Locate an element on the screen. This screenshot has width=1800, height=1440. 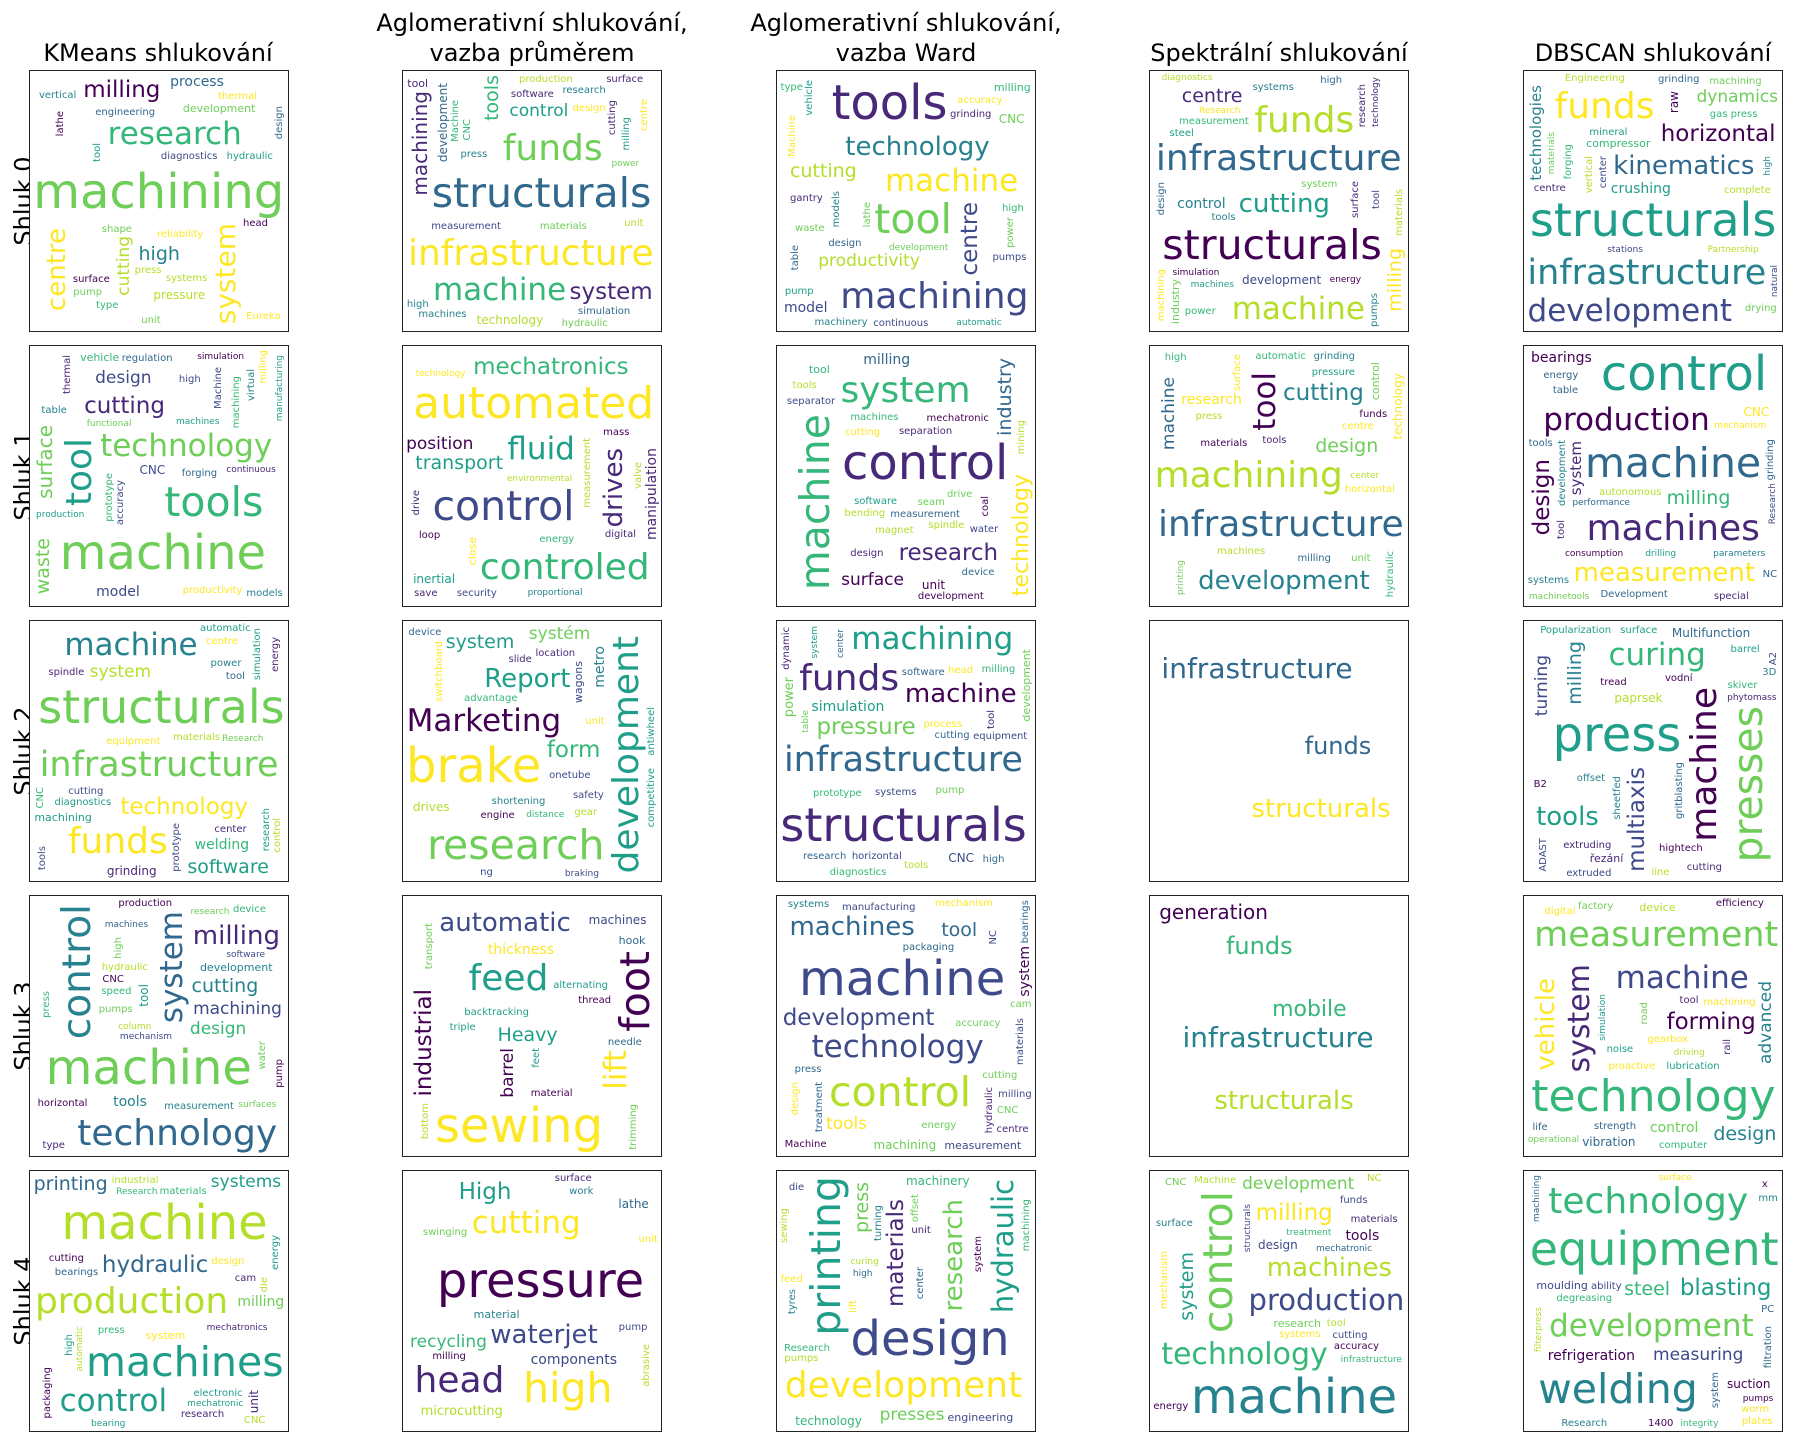
cloud-word: triple is located at coordinates (462, 1028).